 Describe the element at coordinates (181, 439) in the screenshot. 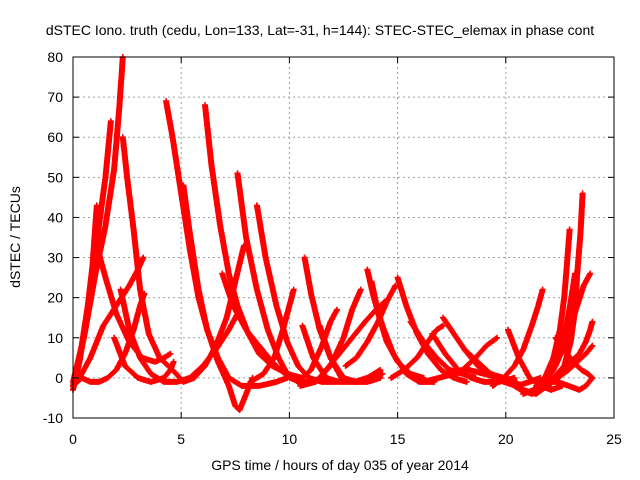

I see `x-tick-label: 5` at that location.